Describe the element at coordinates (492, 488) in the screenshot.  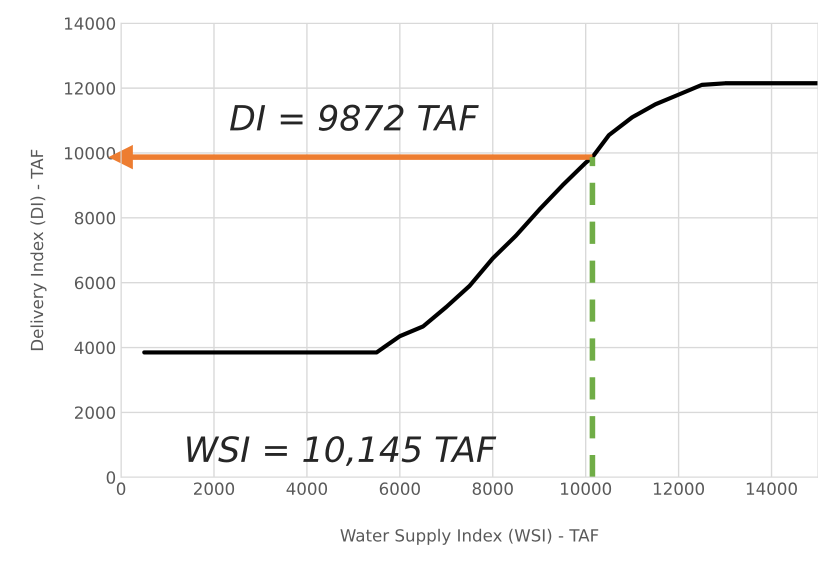
I see `x-tick-label: 8000` at that location.